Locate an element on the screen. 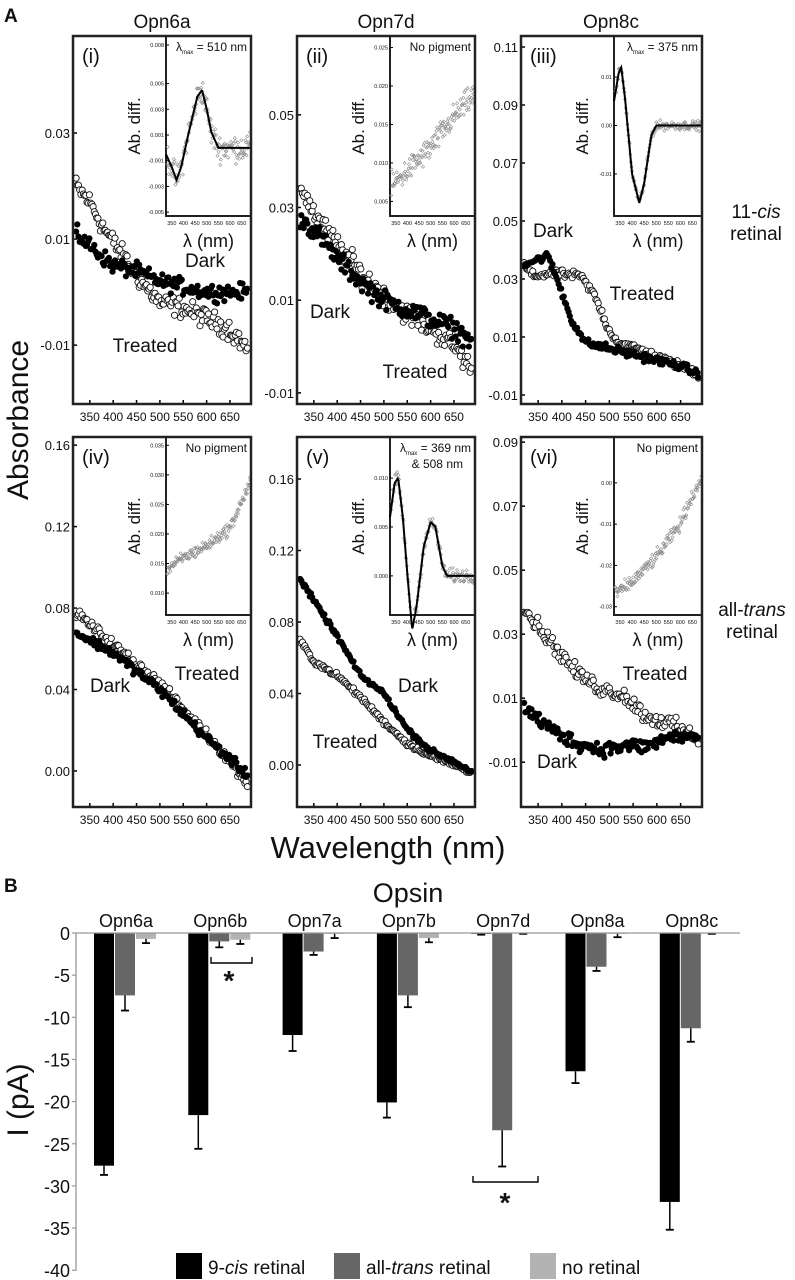 The width and height of the screenshot is (795, 1280). inset-x-tick-label: 400 is located at coordinates (631, 224).